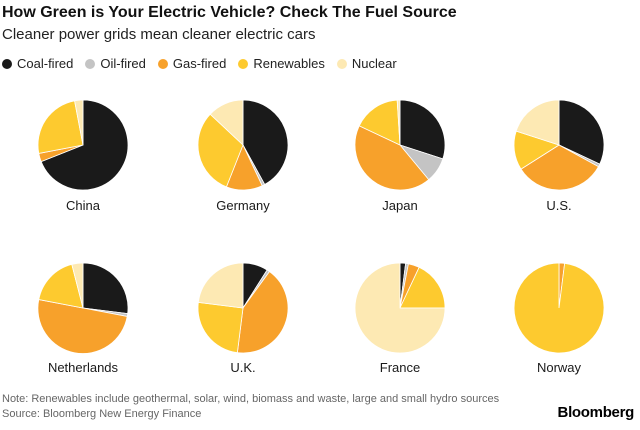 The width and height of the screenshot is (640, 430). I want to click on pie-norway, so click(559, 308).